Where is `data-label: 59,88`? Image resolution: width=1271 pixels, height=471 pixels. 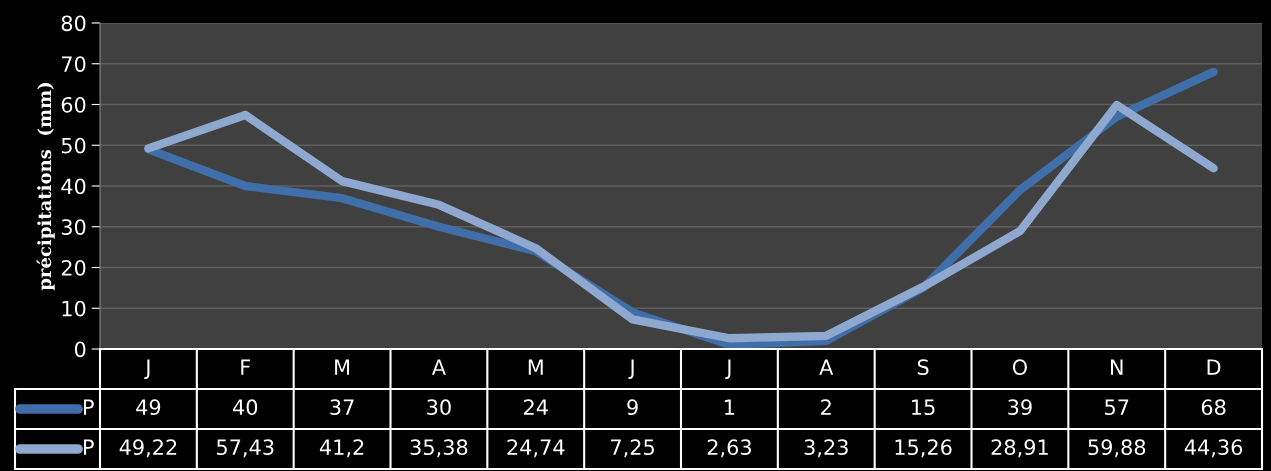 data-label: 59,88 is located at coordinates (1117, 448).